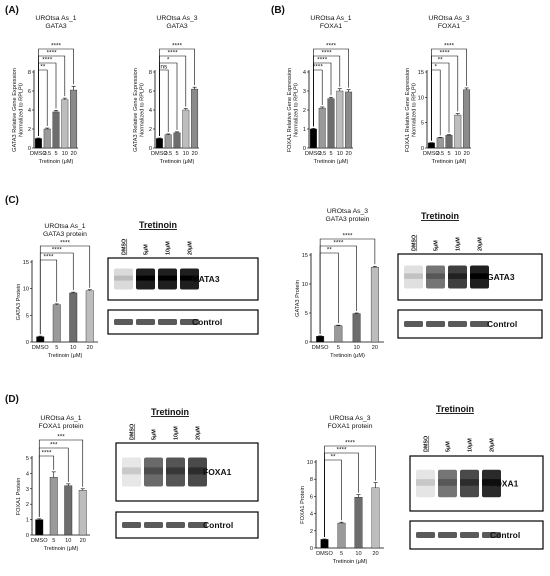 This screenshot has height=576, width=550. Describe the element at coordinates (476, 477) in the screenshot. I see `foxa1-blot-as3: Tretinoin DMSO 5μM 10μM 20μM FOXA1 Control` at that location.